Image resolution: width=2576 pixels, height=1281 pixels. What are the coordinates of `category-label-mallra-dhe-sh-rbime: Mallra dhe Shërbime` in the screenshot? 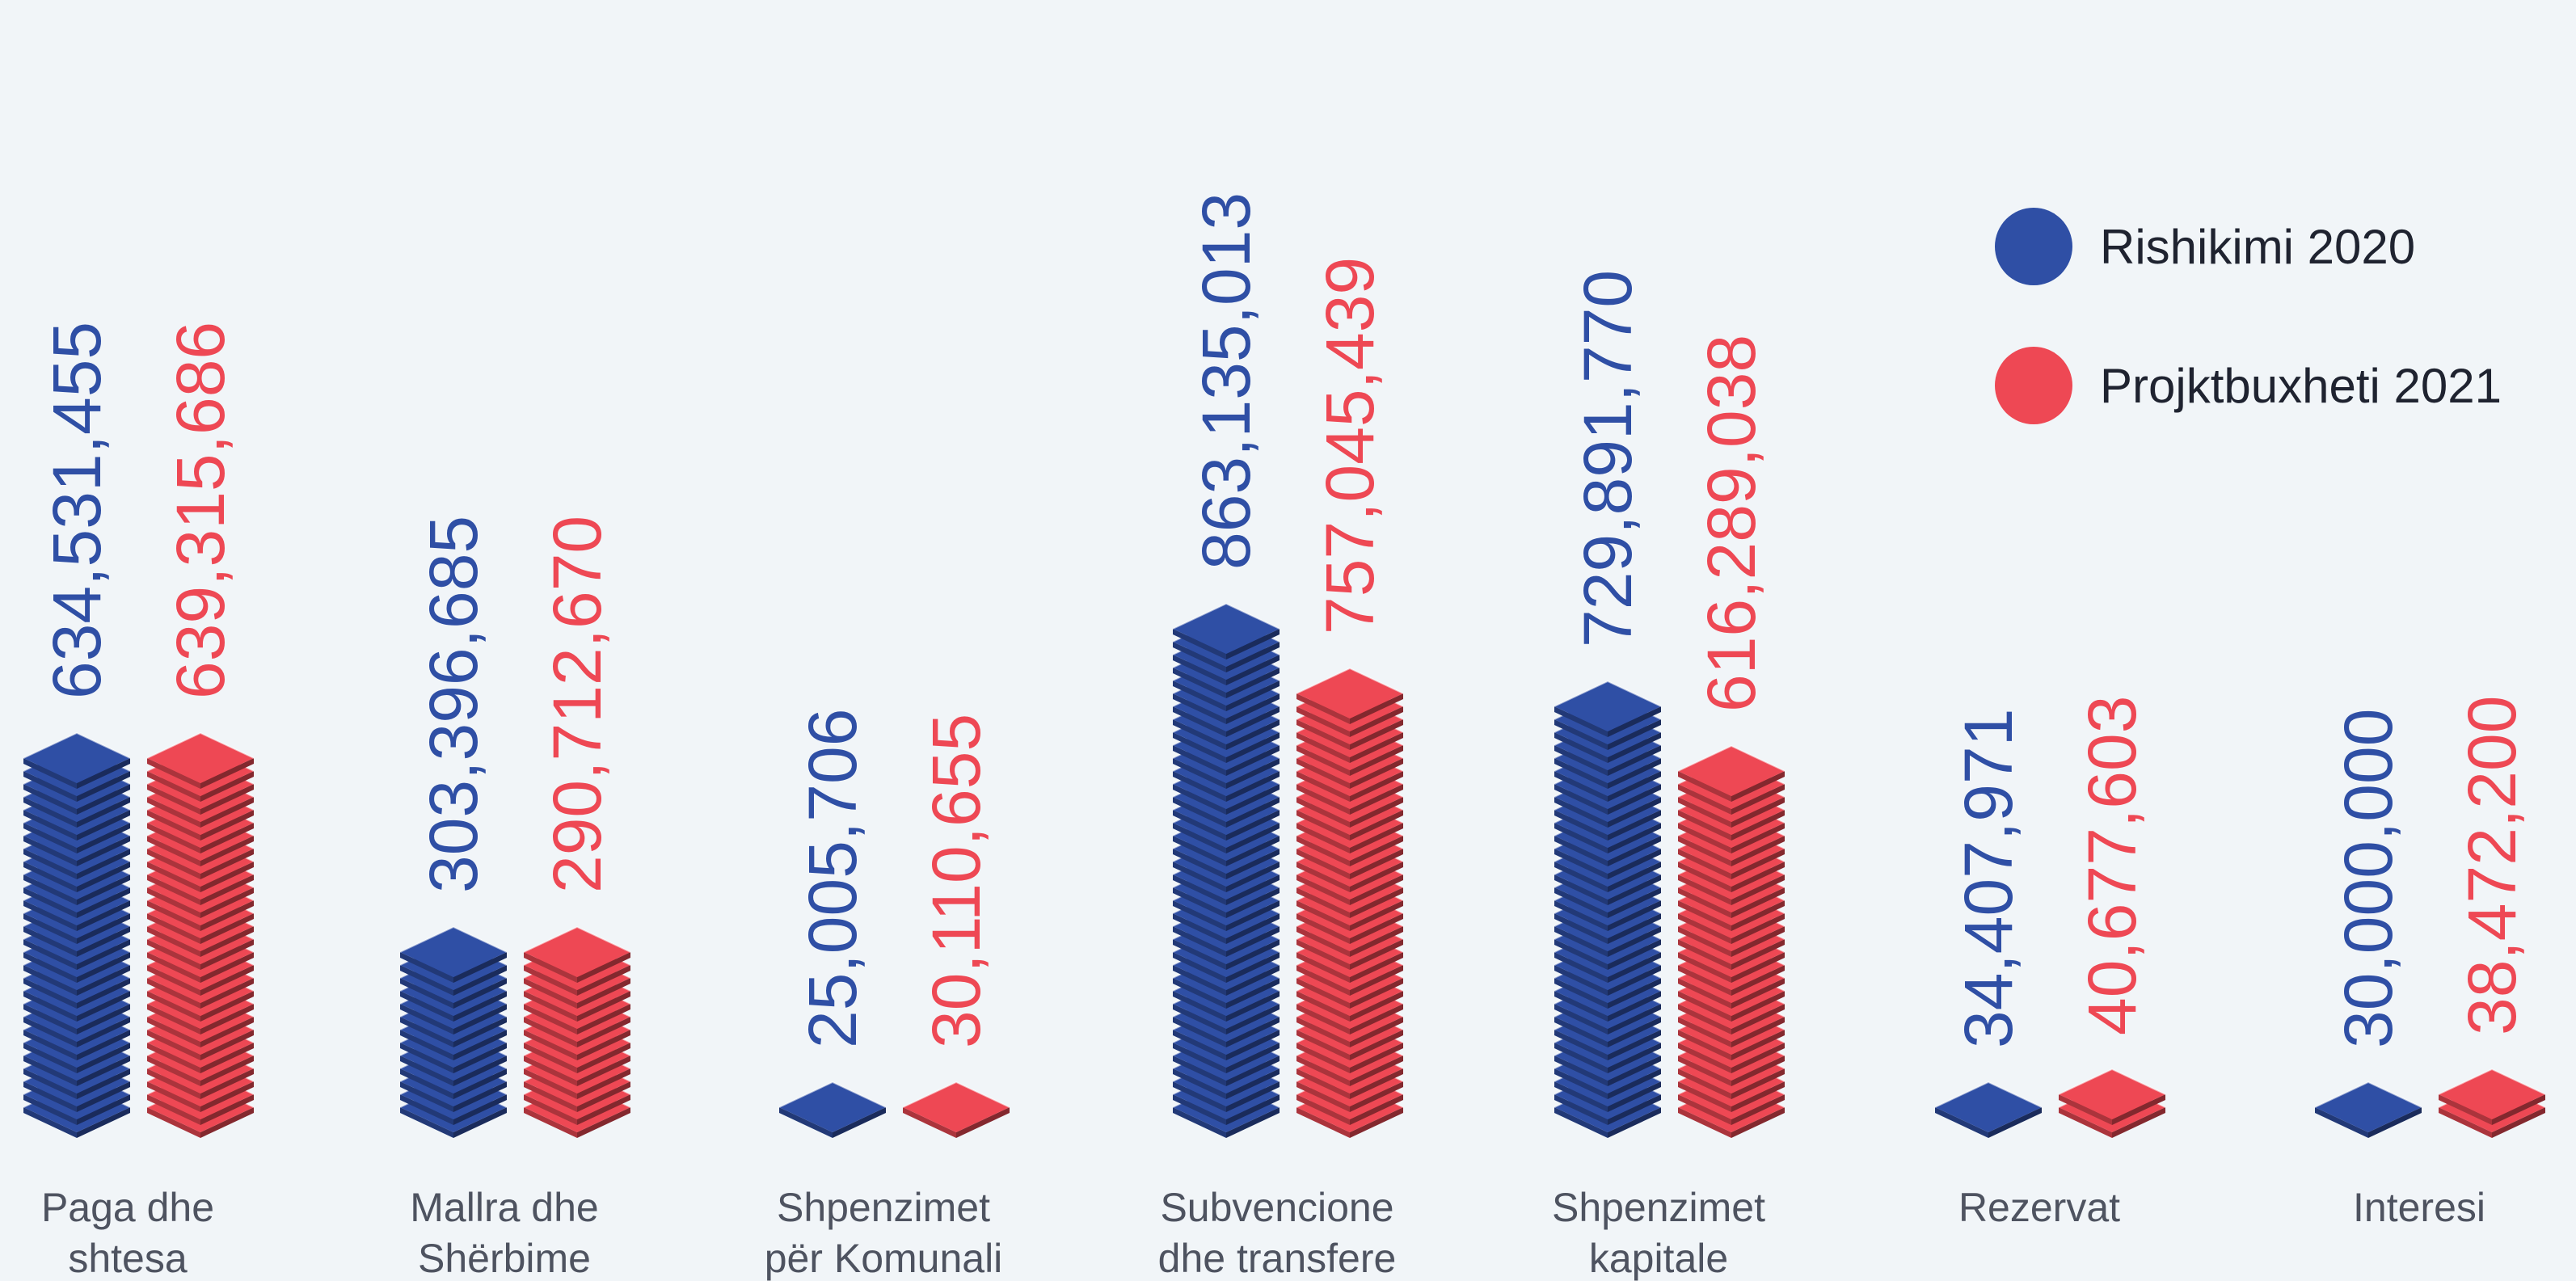 It's located at (504, 1233).